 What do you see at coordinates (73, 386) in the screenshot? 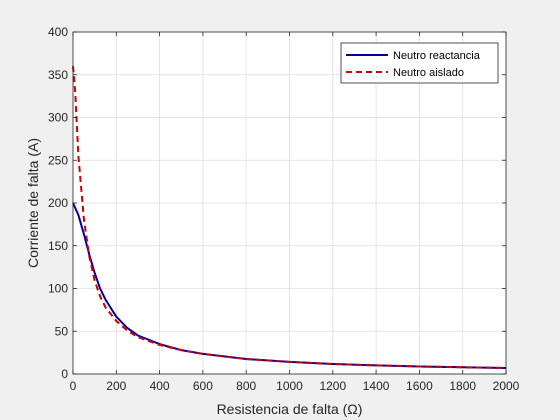
I see `x-tick-label: 0` at bounding box center [73, 386].